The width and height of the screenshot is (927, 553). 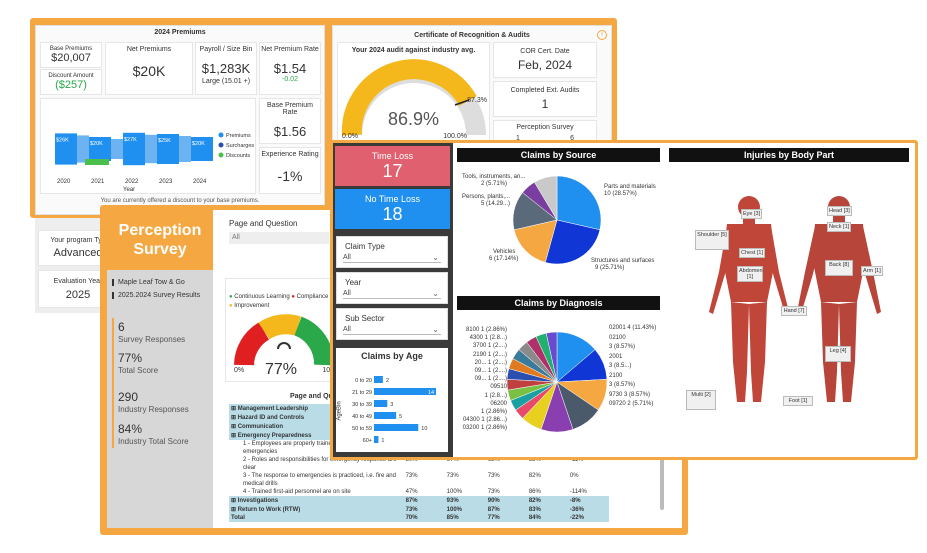 I want to click on body-shoulder: Shoulder [5], so click(x=712, y=240).